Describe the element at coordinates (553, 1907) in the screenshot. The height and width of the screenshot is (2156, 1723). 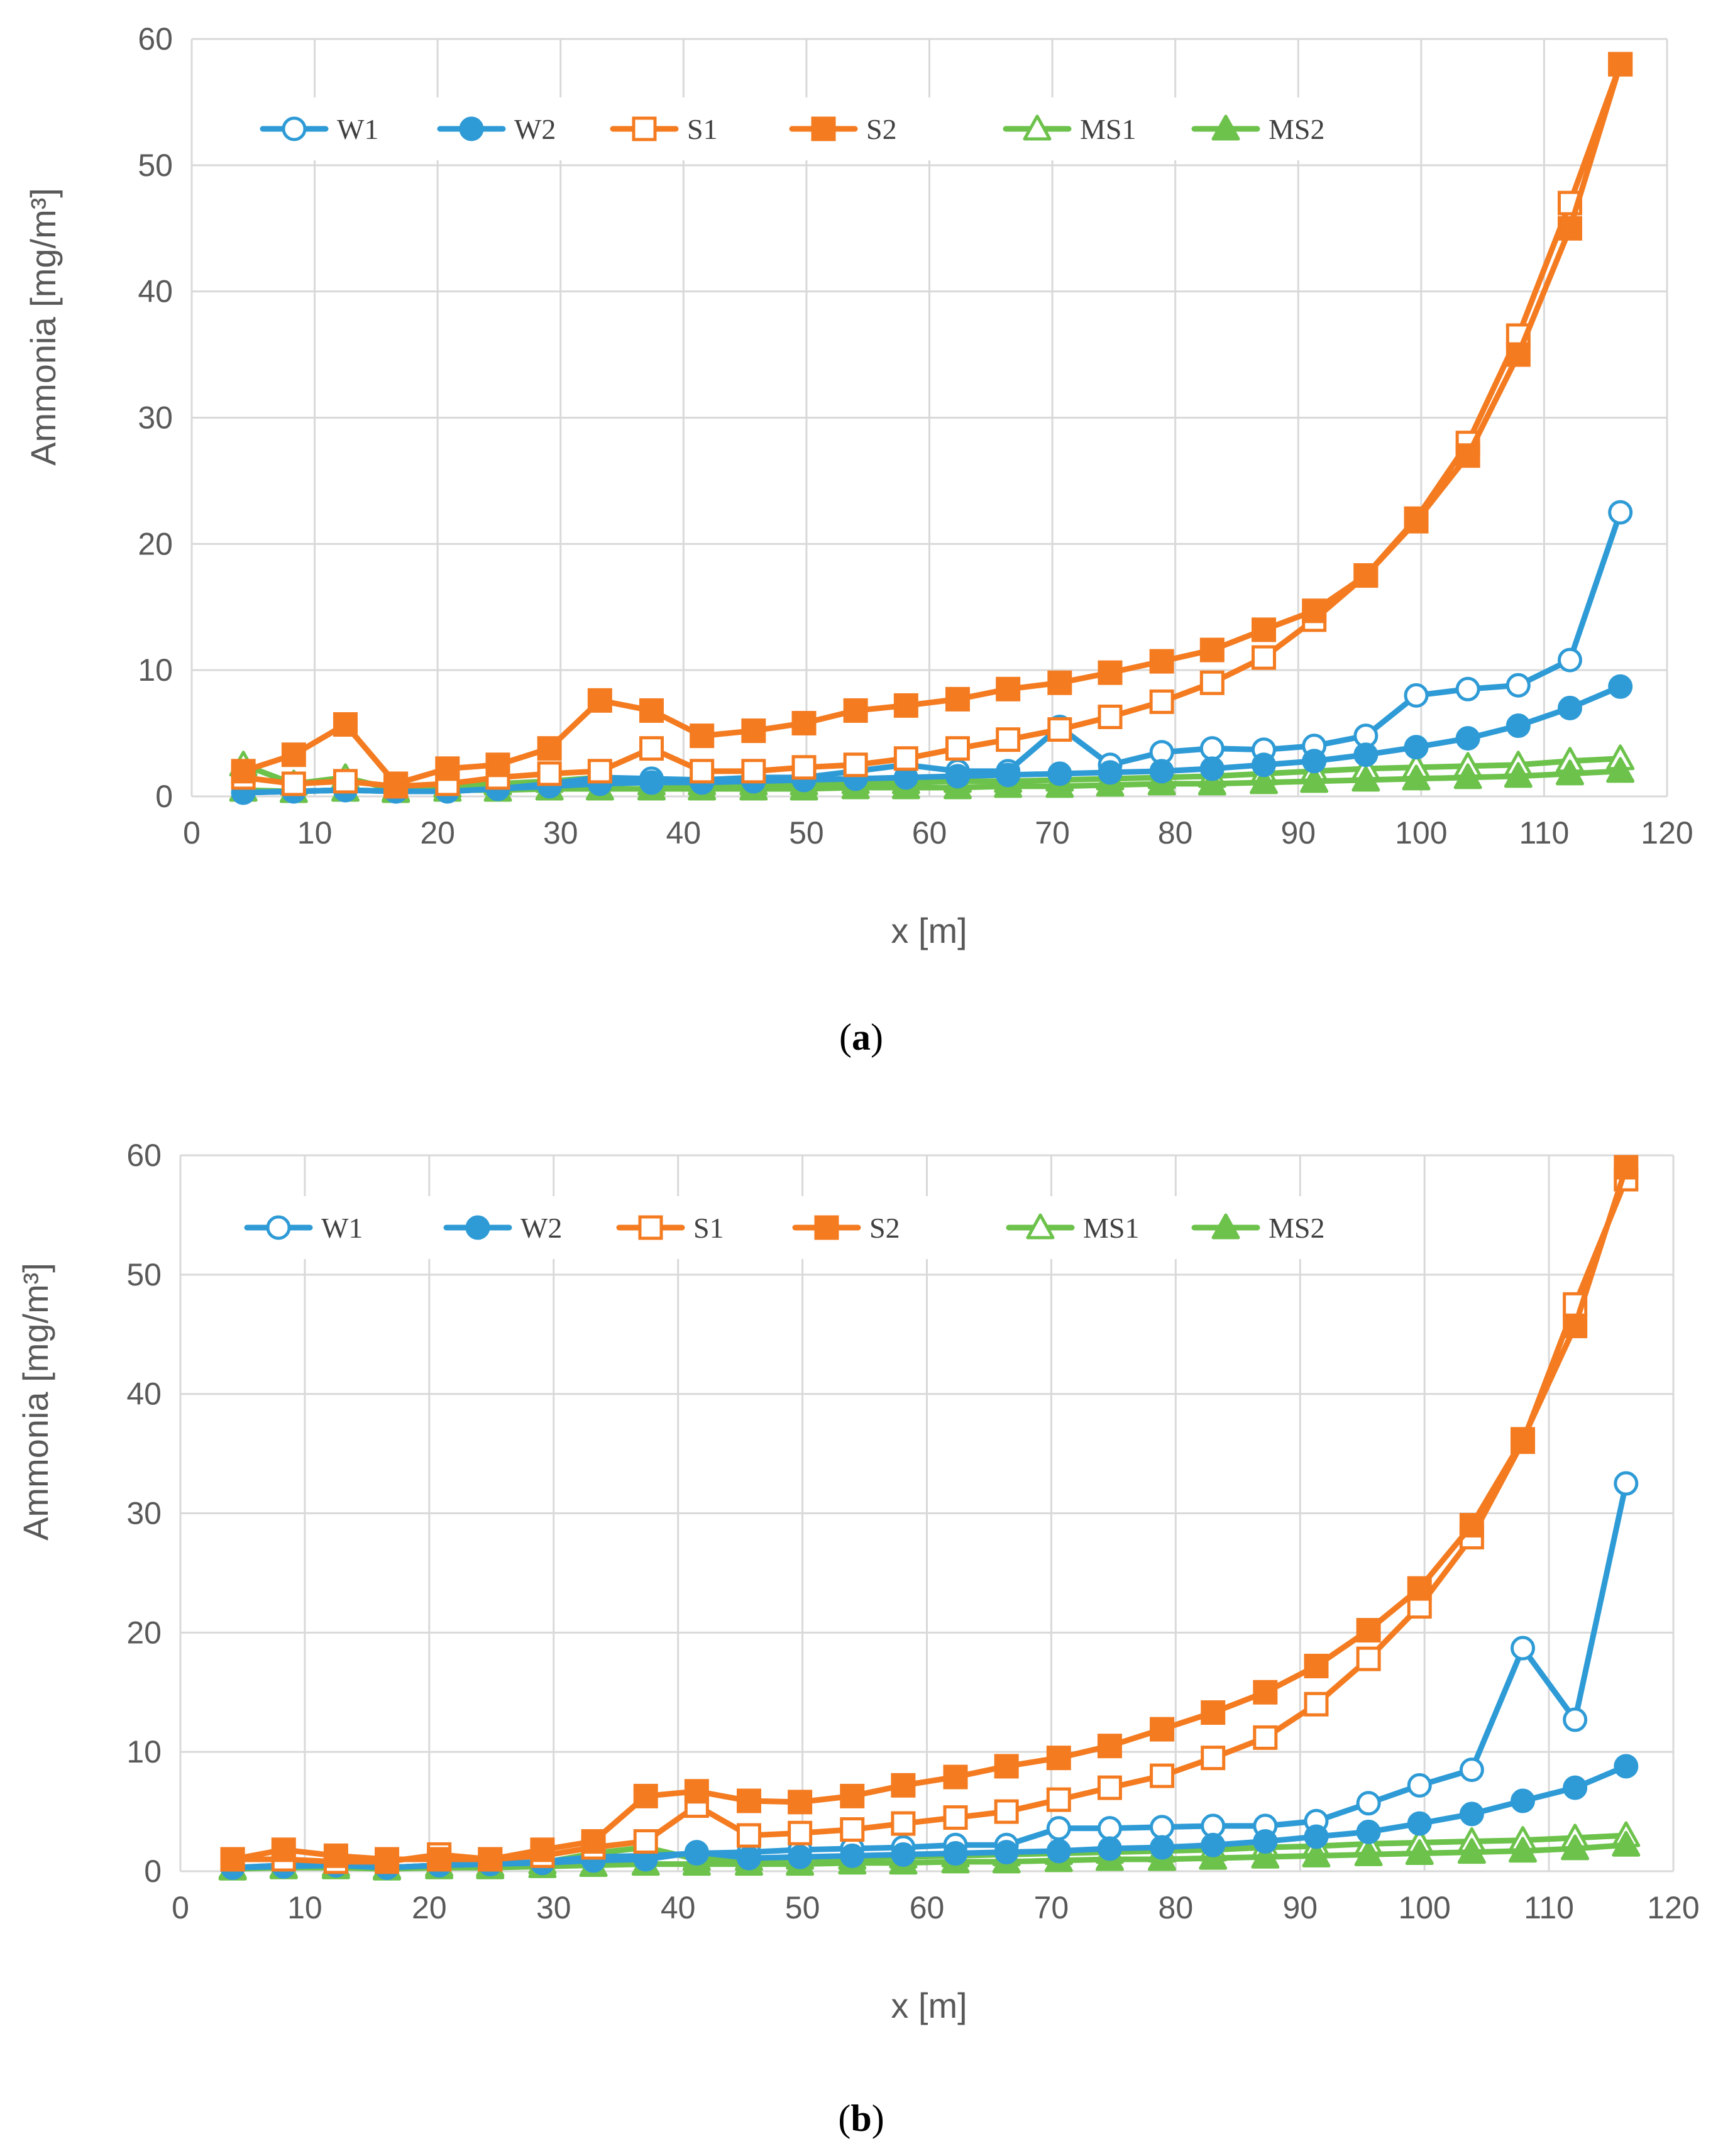
I see `x-tick-label: 30` at that location.